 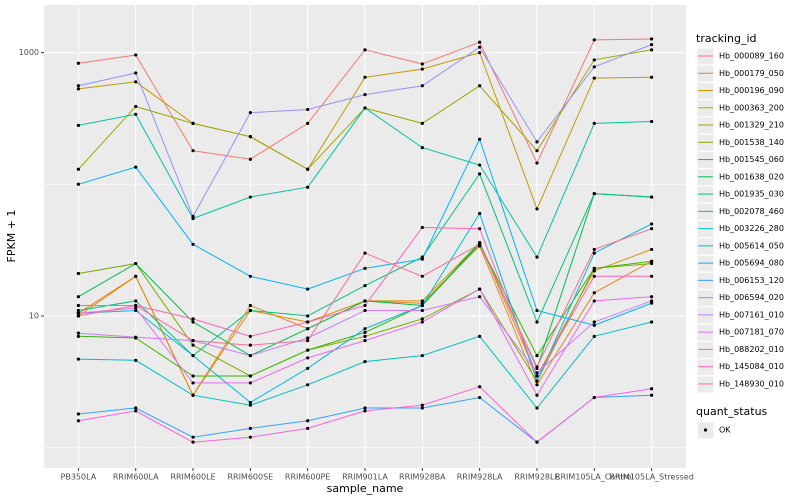 What do you see at coordinates (751, 194) in the screenshot?
I see `legend-label: Hb_001935_030` at bounding box center [751, 194].